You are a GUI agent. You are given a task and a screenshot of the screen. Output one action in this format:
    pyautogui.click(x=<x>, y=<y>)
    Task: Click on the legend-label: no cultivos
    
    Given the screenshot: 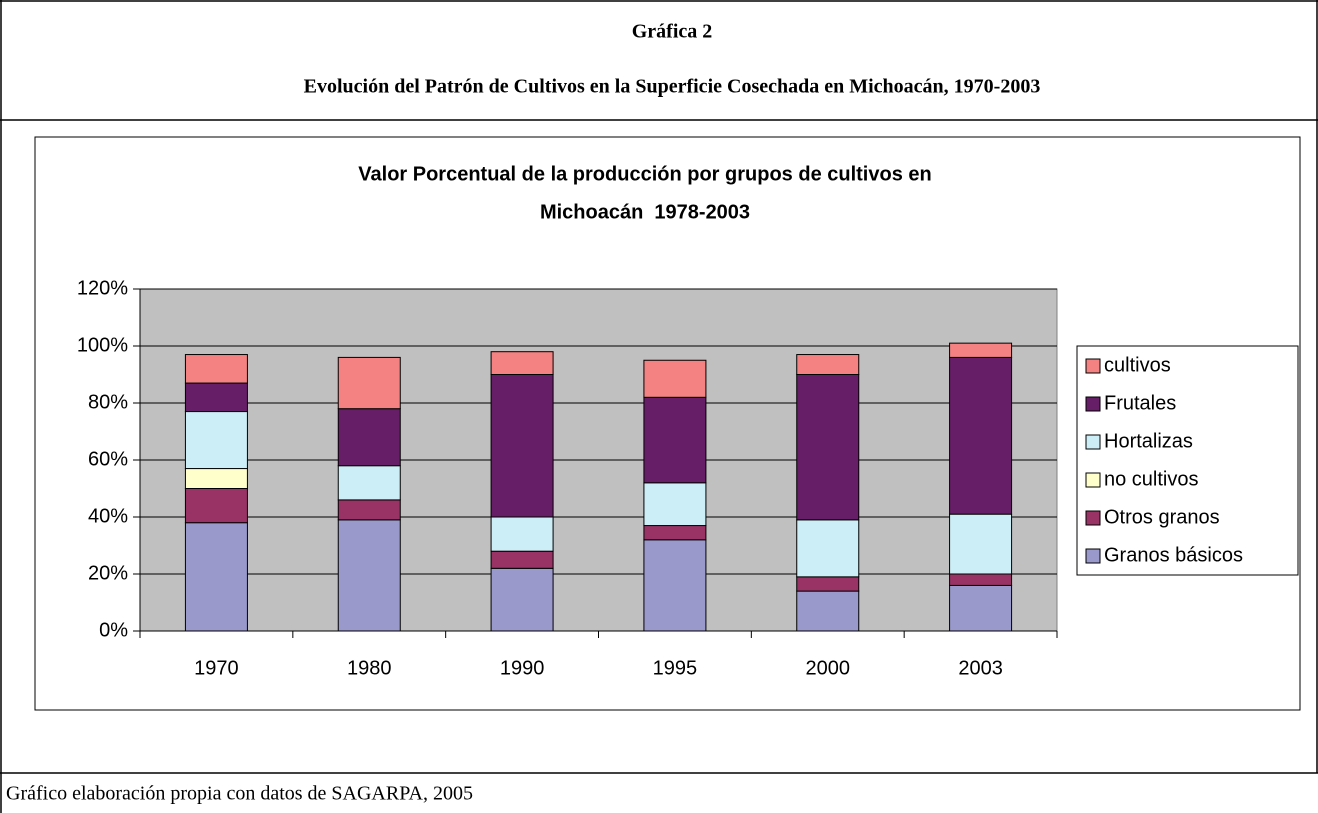 What is the action you would take?
    pyautogui.click(x=1151, y=479)
    